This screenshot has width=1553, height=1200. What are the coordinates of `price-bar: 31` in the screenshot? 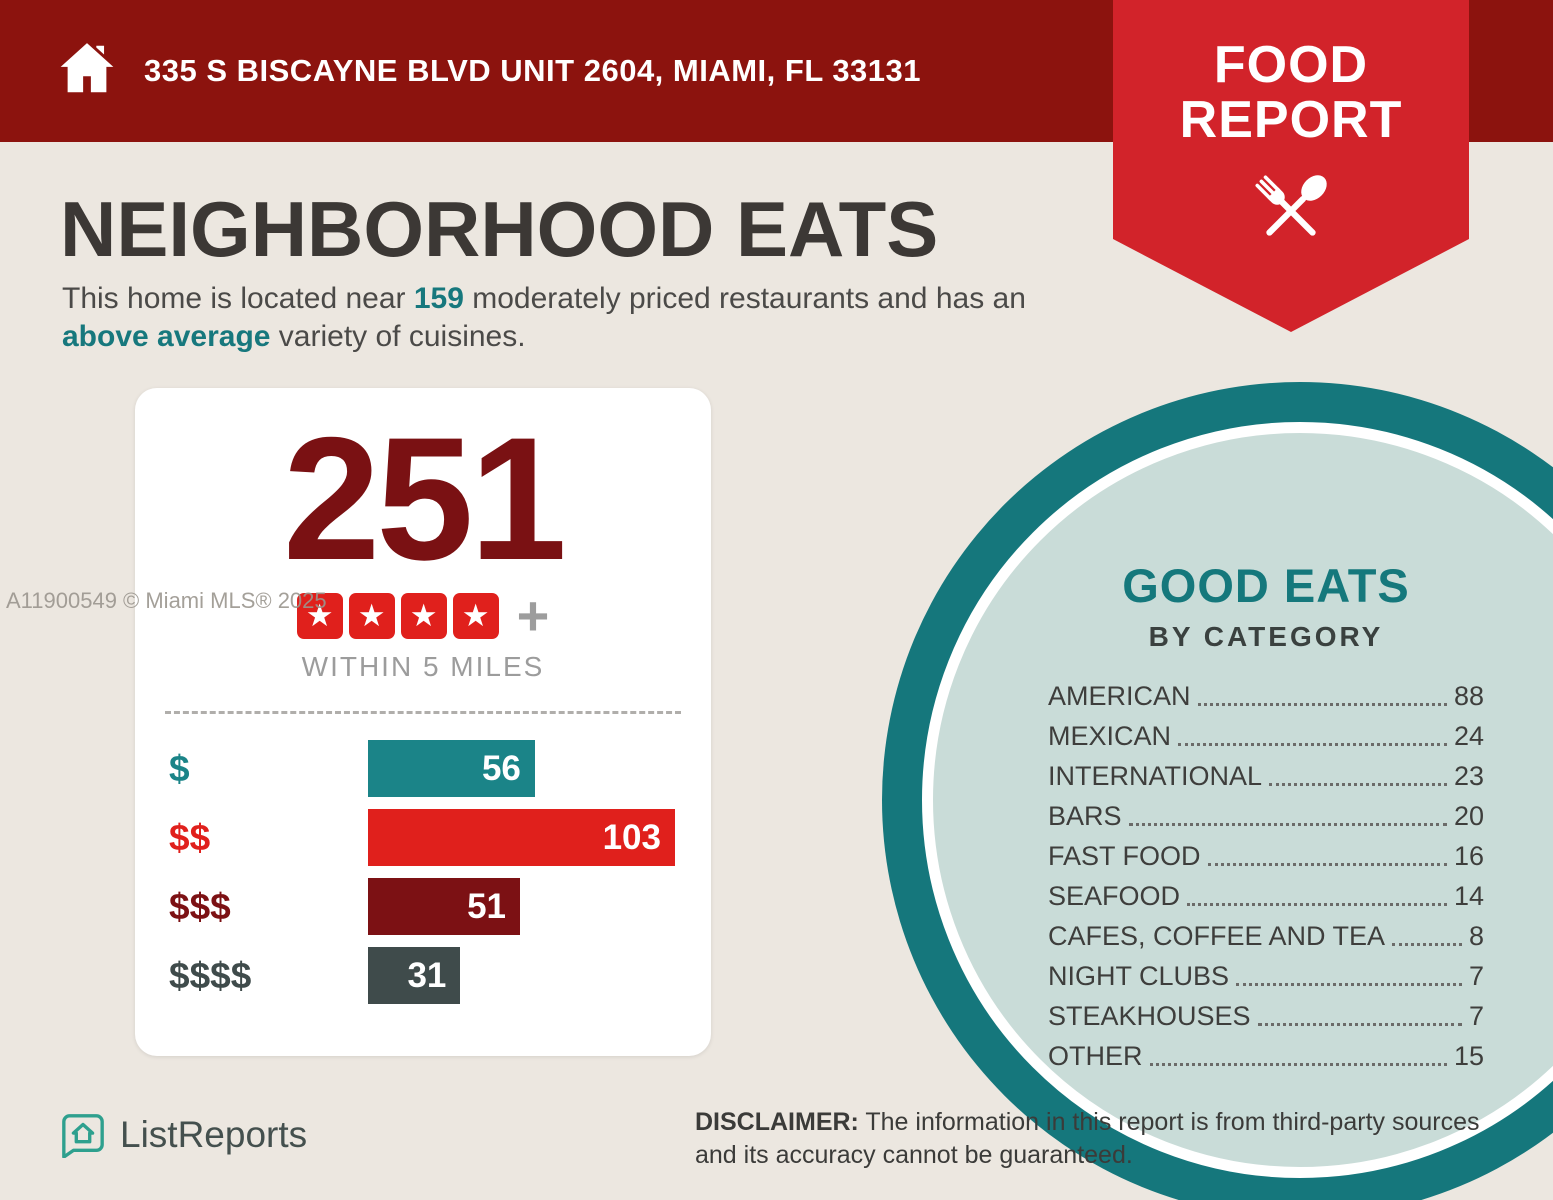 It's located at (414, 975).